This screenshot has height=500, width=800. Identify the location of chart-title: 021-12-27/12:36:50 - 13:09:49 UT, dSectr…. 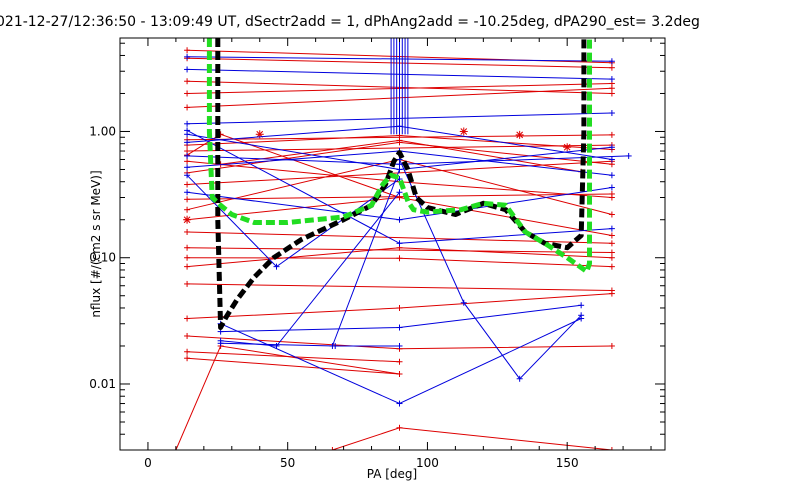
(350, 22).